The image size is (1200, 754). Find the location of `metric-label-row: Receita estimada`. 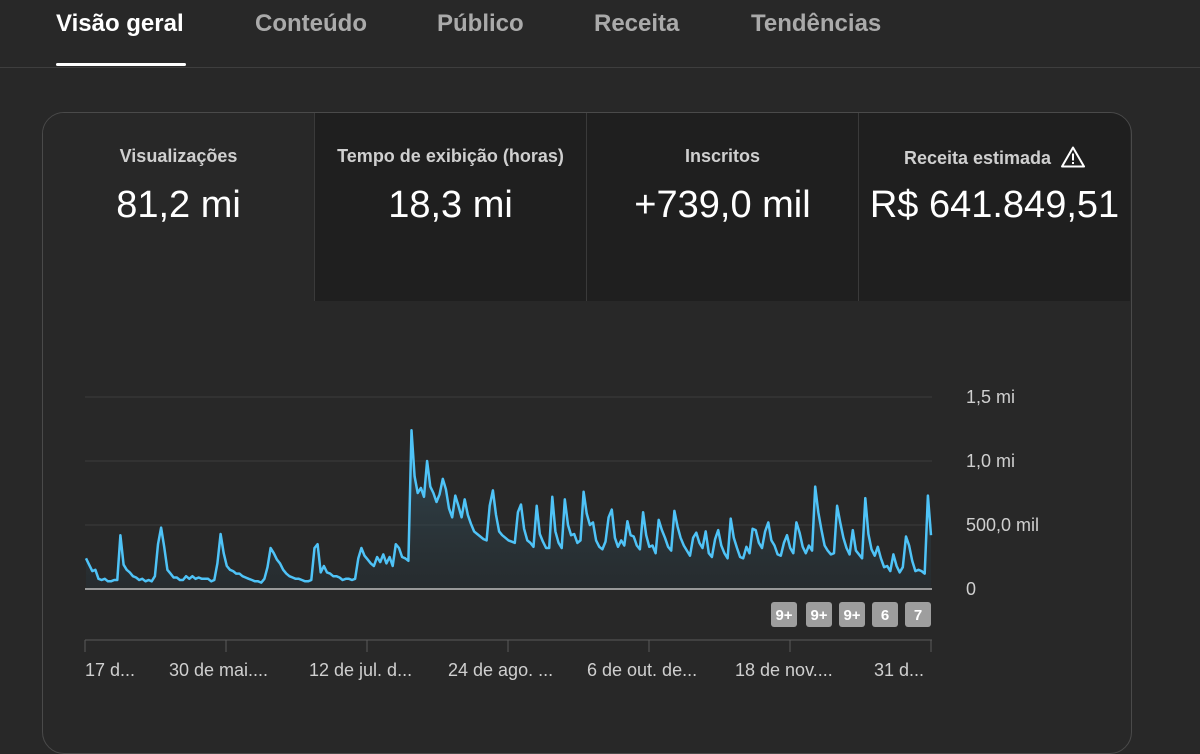

metric-label-row: Receita estimada is located at coordinates (994, 157).